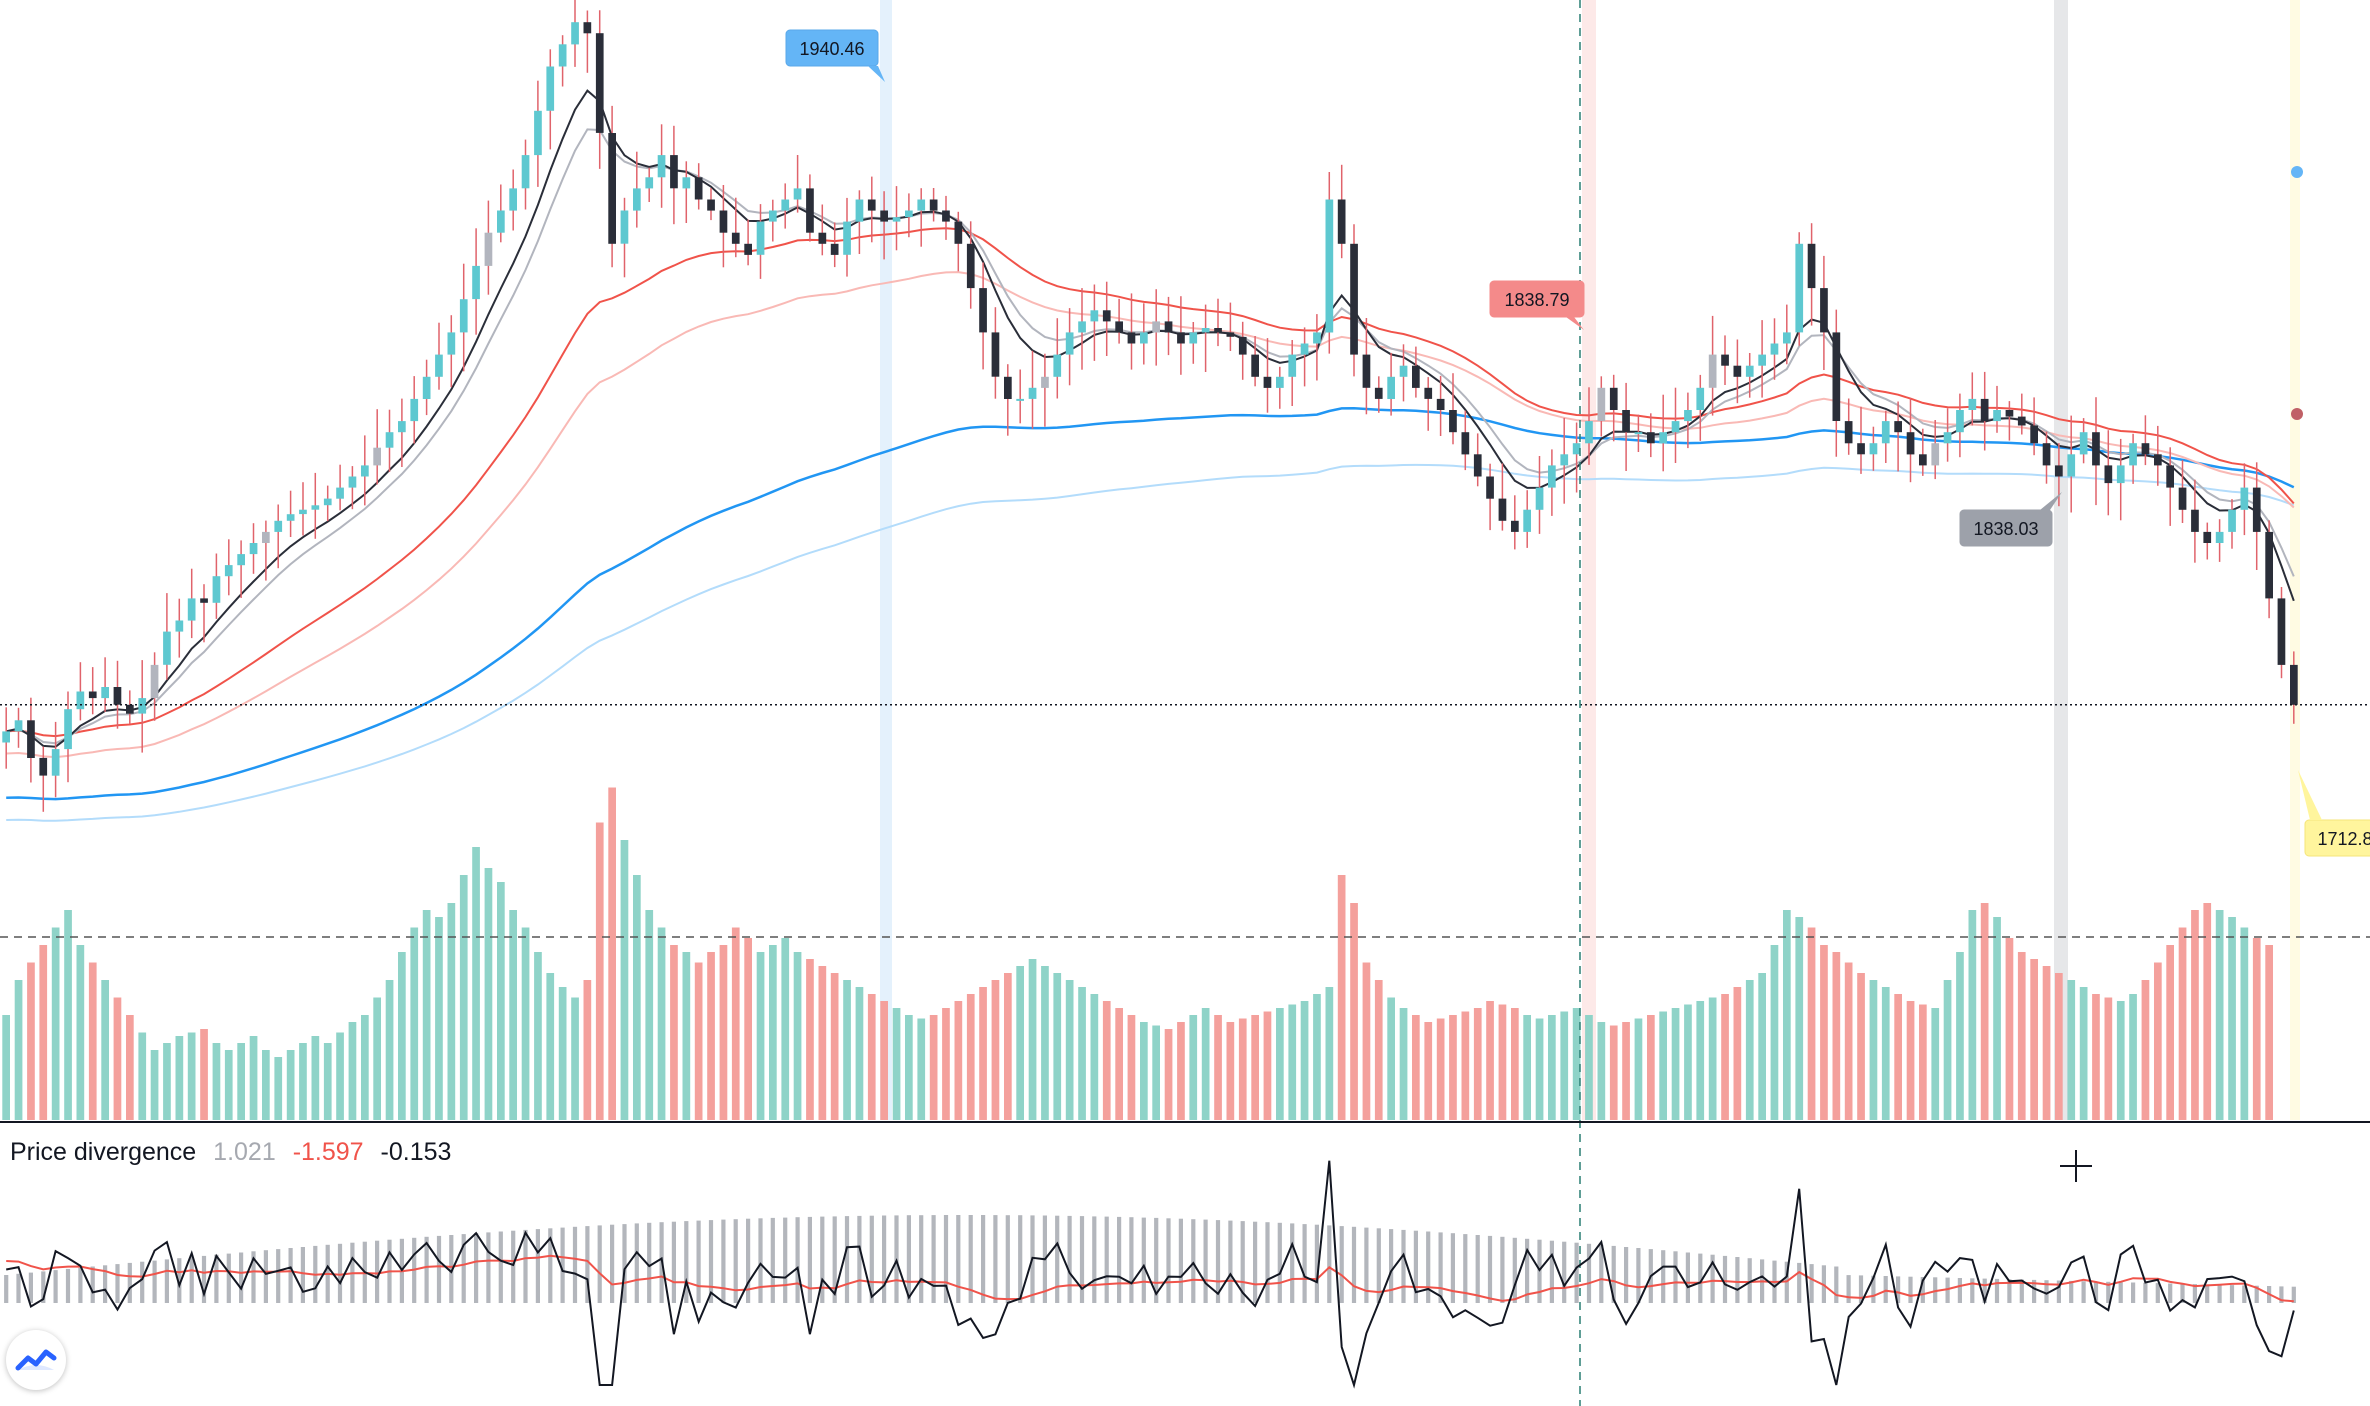 Image resolution: width=2370 pixels, height=1406 pixels. I want to click on tradingview-logo-icon, so click(36, 1360).